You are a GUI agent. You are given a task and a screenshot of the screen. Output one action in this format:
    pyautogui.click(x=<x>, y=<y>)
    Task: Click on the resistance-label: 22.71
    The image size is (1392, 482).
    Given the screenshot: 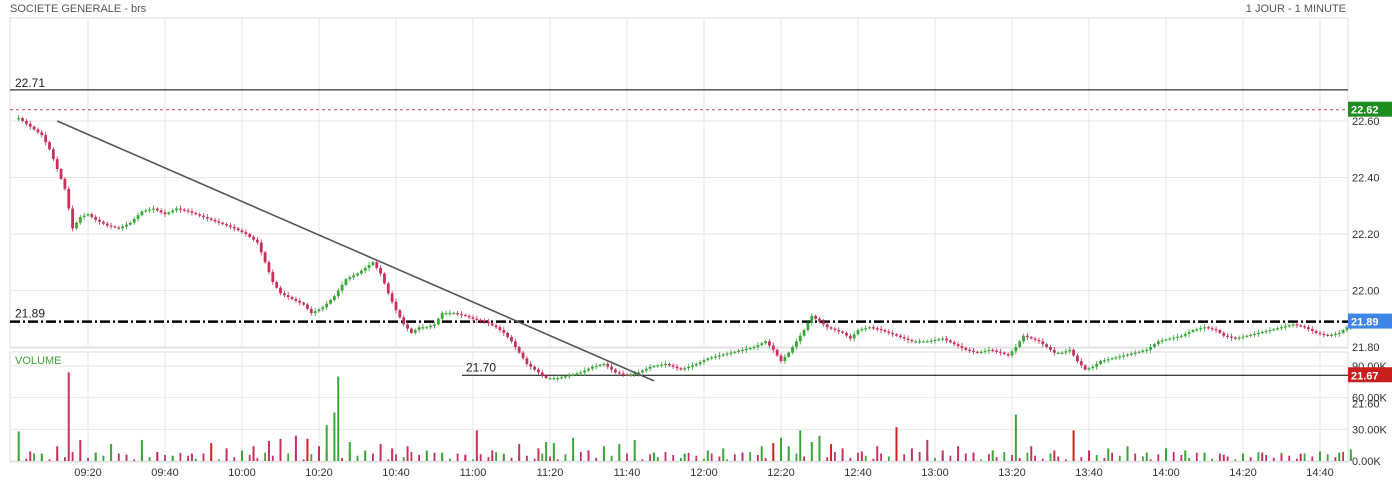 What is the action you would take?
    pyautogui.click(x=30, y=83)
    